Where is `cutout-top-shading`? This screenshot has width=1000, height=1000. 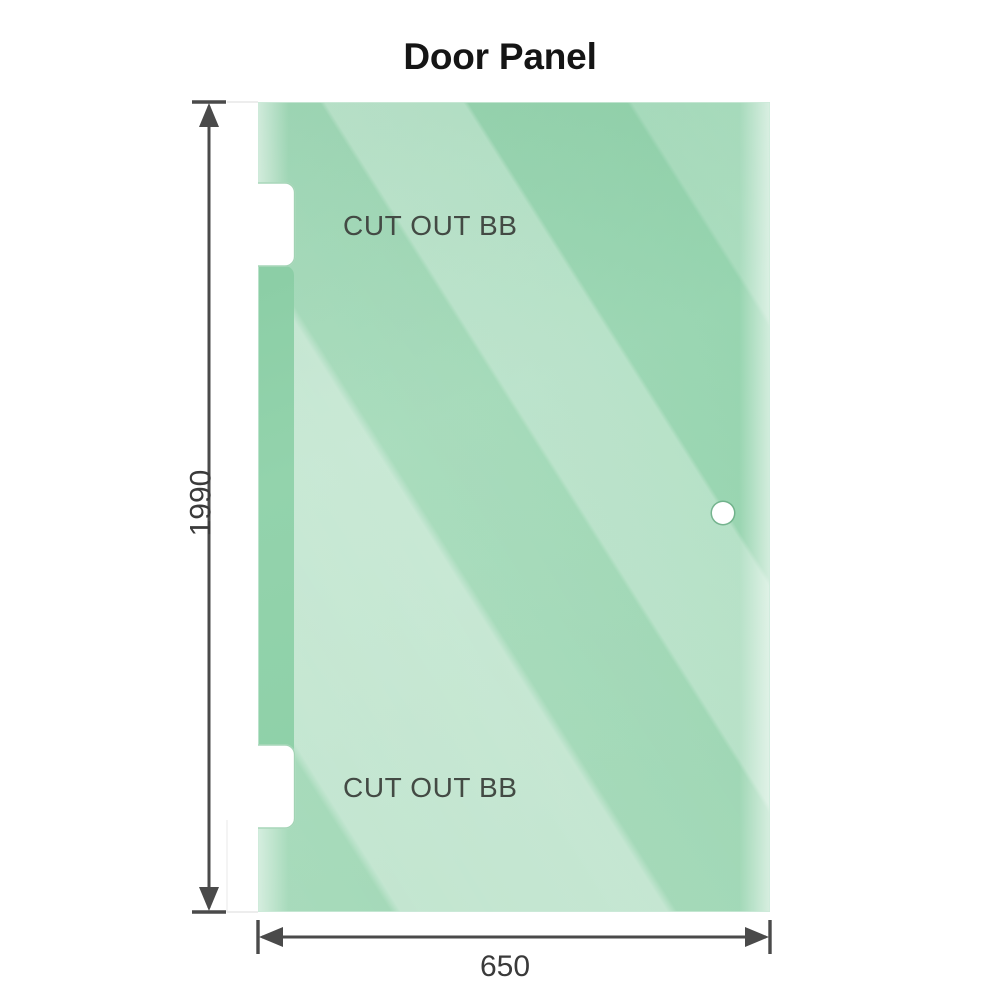 cutout-top-shading is located at coordinates (277, 224).